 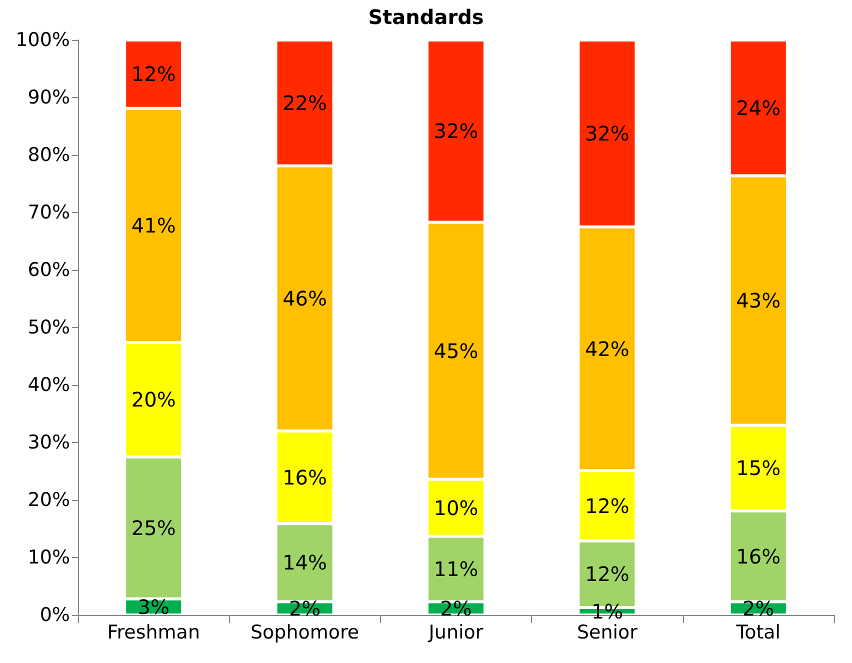 I want to click on x-tick-label: Freshman, so click(x=153, y=633).